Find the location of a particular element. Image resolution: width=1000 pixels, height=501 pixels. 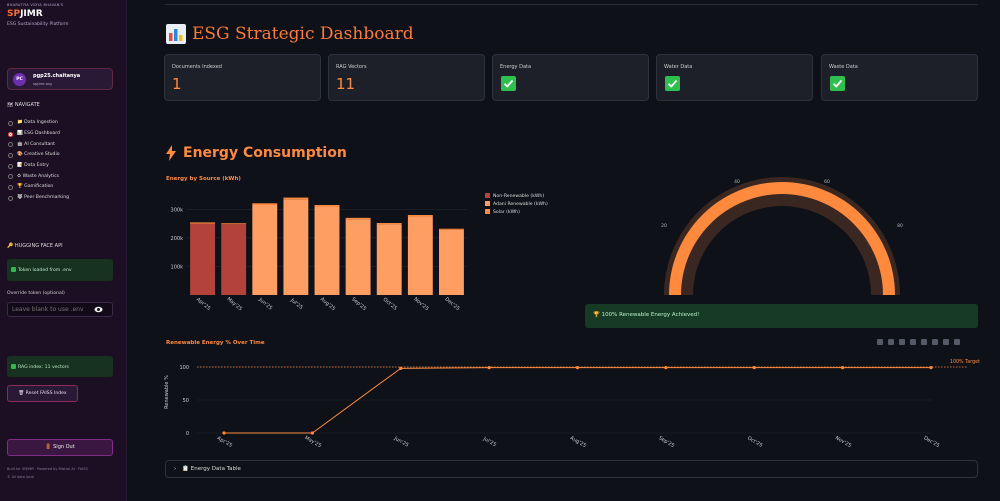

bar-chart-title: Energy by Source (kWh) is located at coordinates (203, 179).